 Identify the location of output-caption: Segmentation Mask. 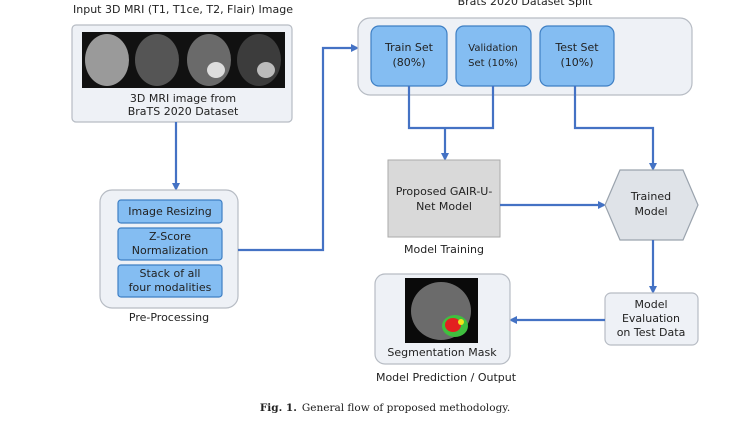
(442, 352).